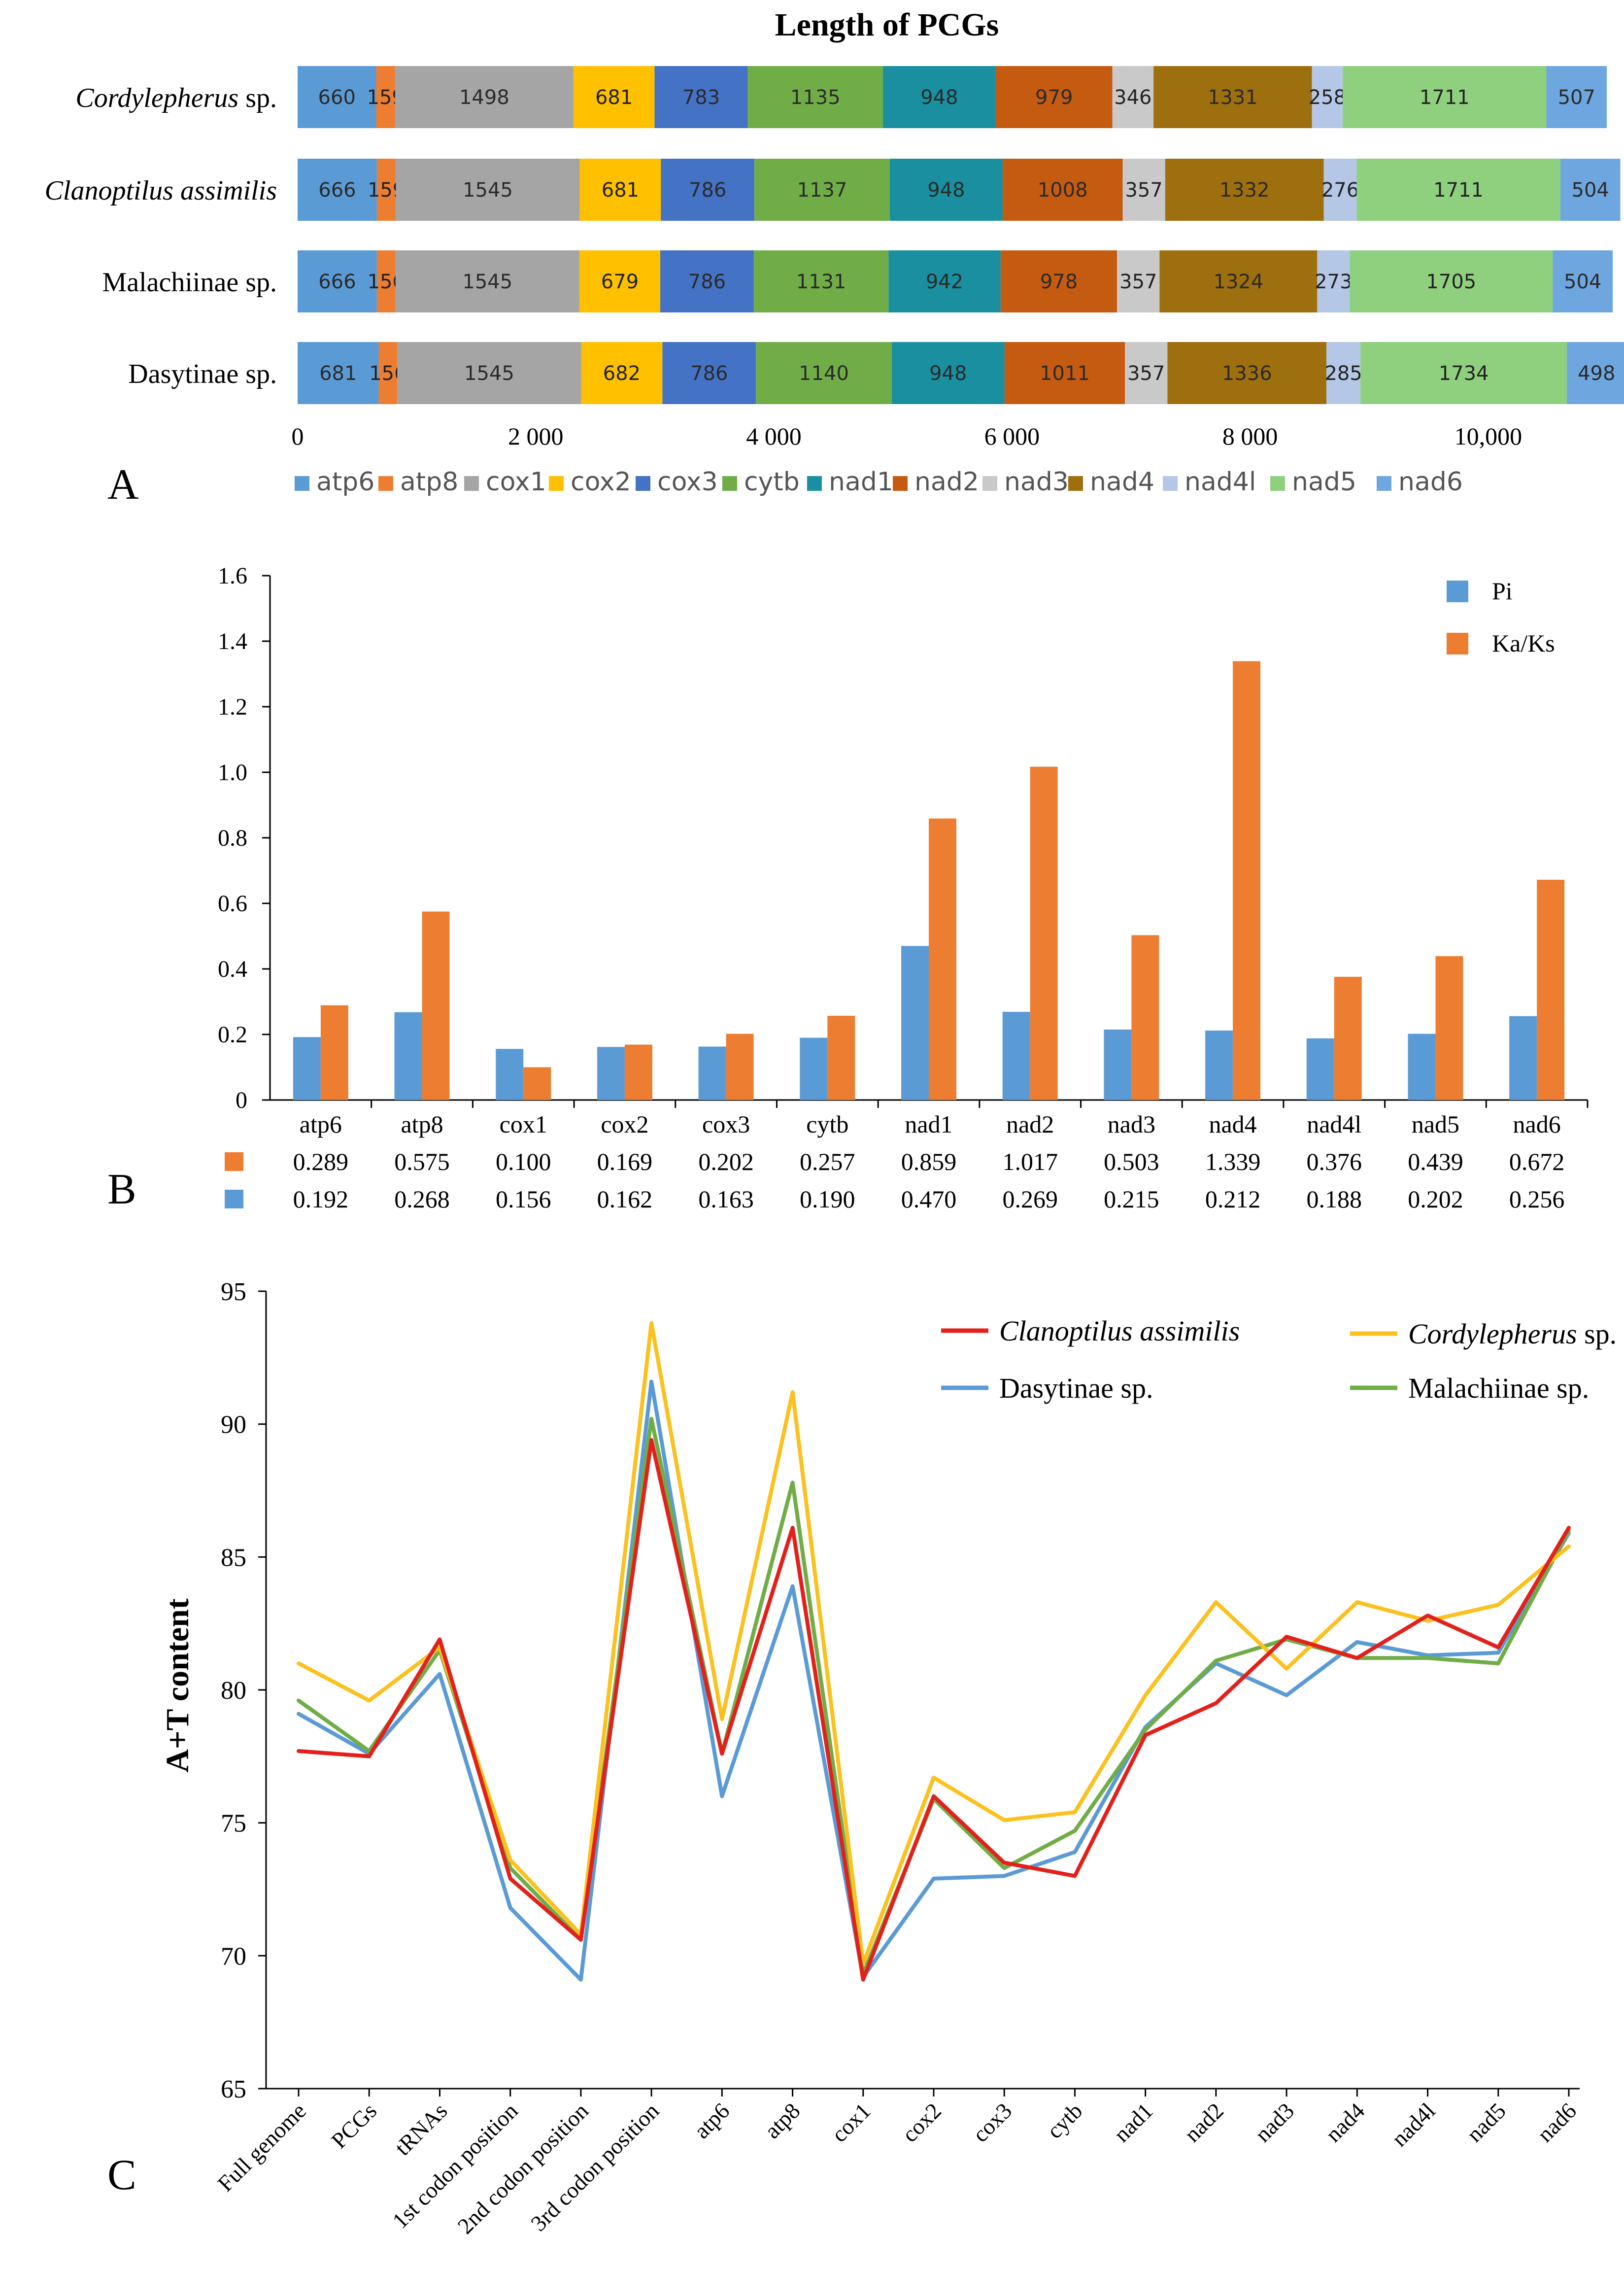 This screenshot has width=1624, height=2269. Describe the element at coordinates (1012, 436) in the screenshot. I see `x-tick-label: 6 000` at that location.